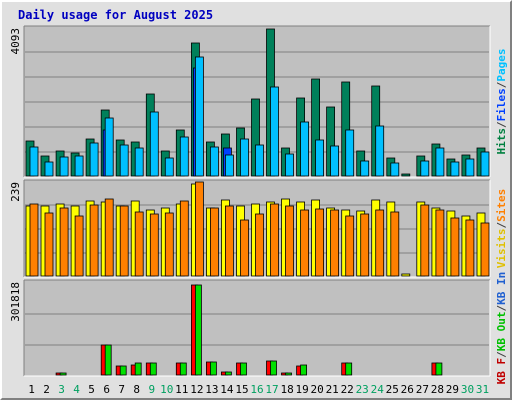 This screenshot has height=400, width=512. I want to click on hits-files-pages-legend-item: Files, so click(501, 104).